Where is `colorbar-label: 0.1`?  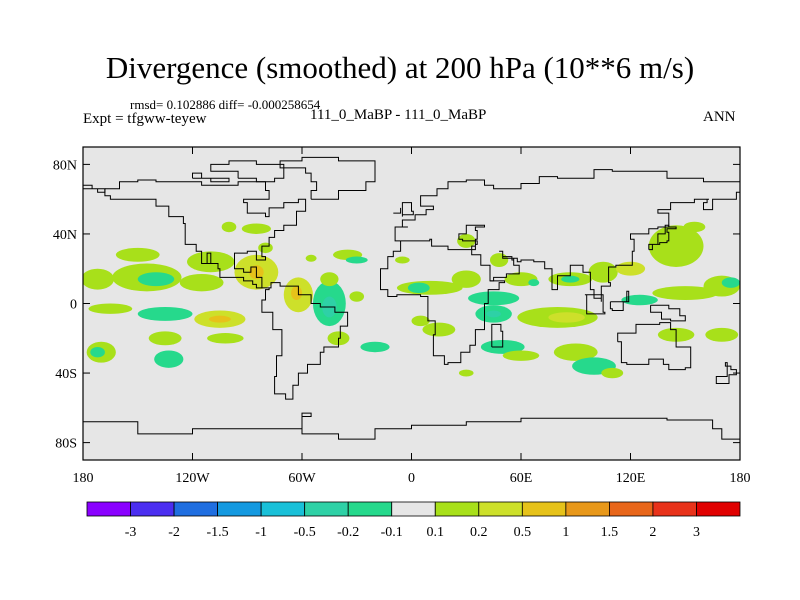
colorbar-label: 0.1 is located at coordinates (436, 532).